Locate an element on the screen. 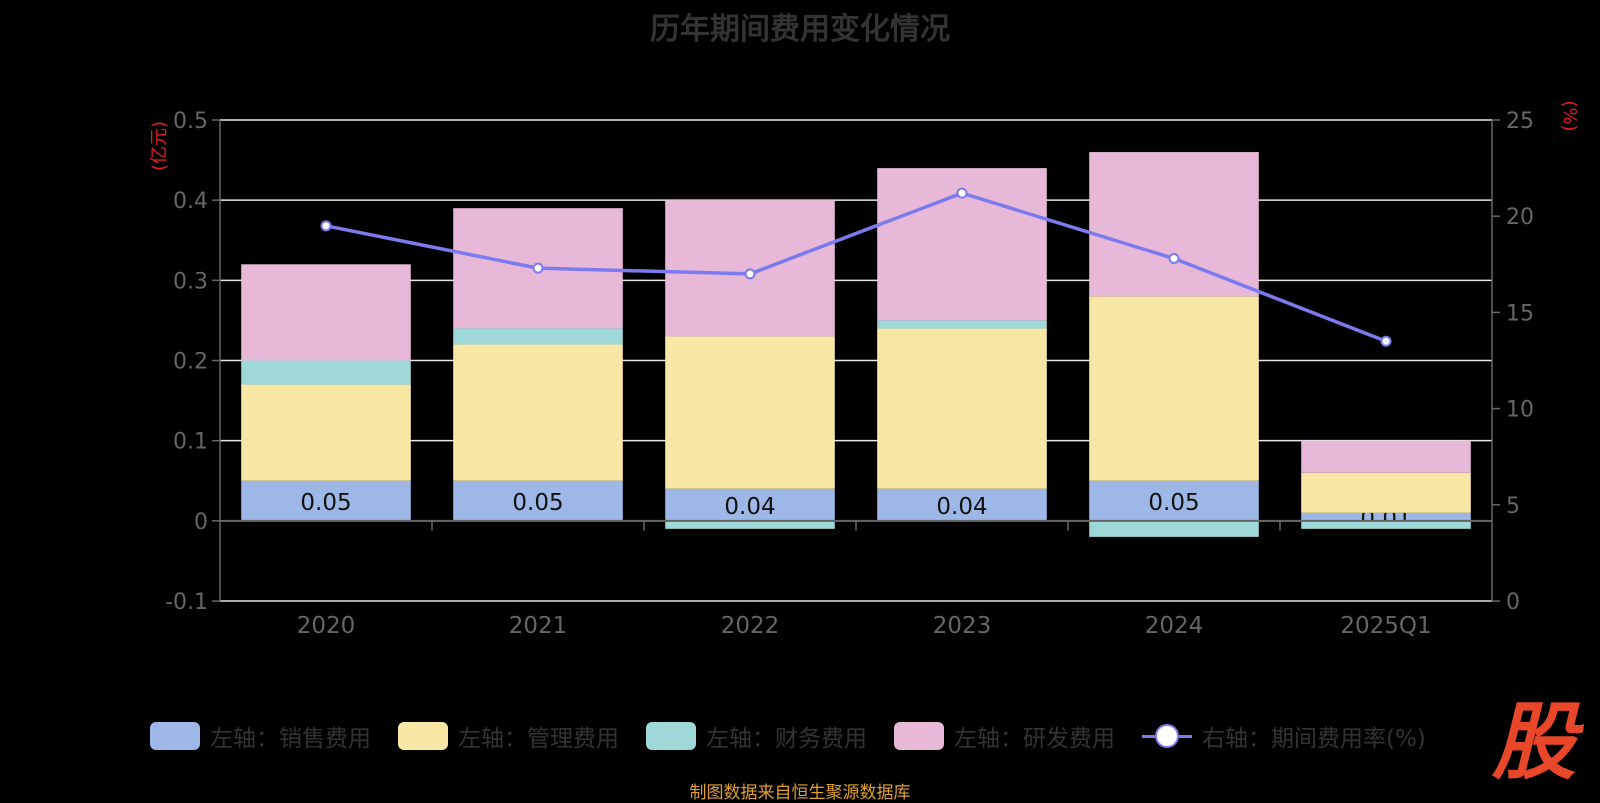 The height and width of the screenshot is (803, 1600). left-axis-unit-label: (亿元) is located at coordinates (159, 146).